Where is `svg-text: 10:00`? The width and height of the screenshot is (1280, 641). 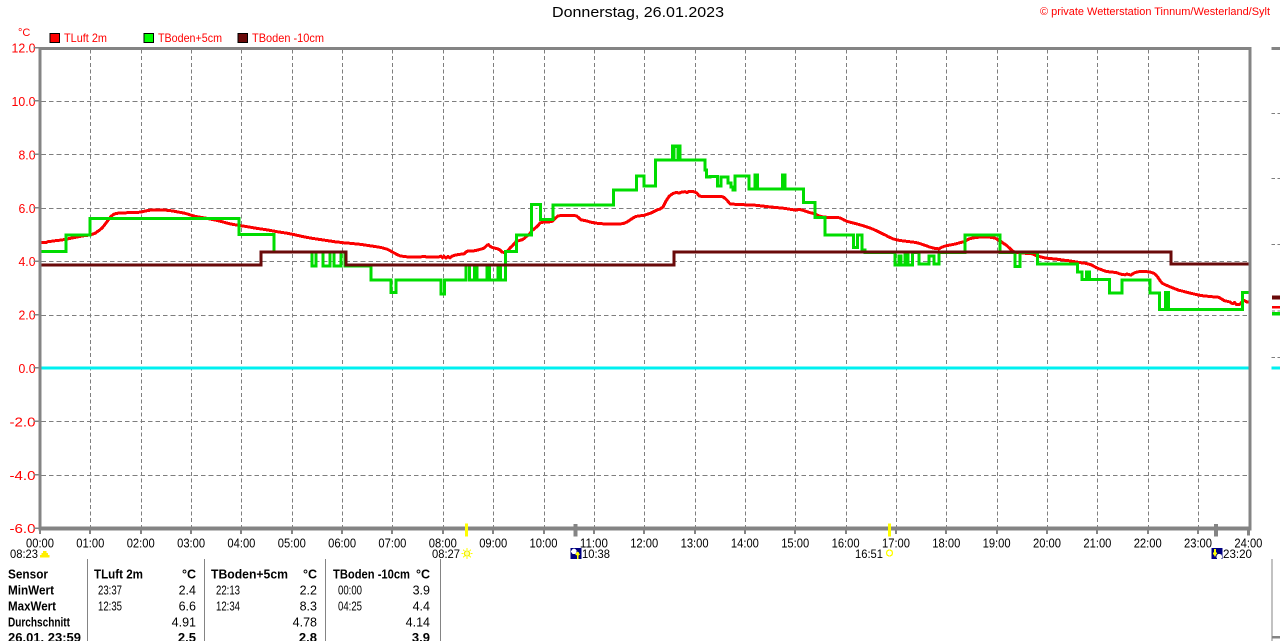 svg-text: 10:00 is located at coordinates (544, 544).